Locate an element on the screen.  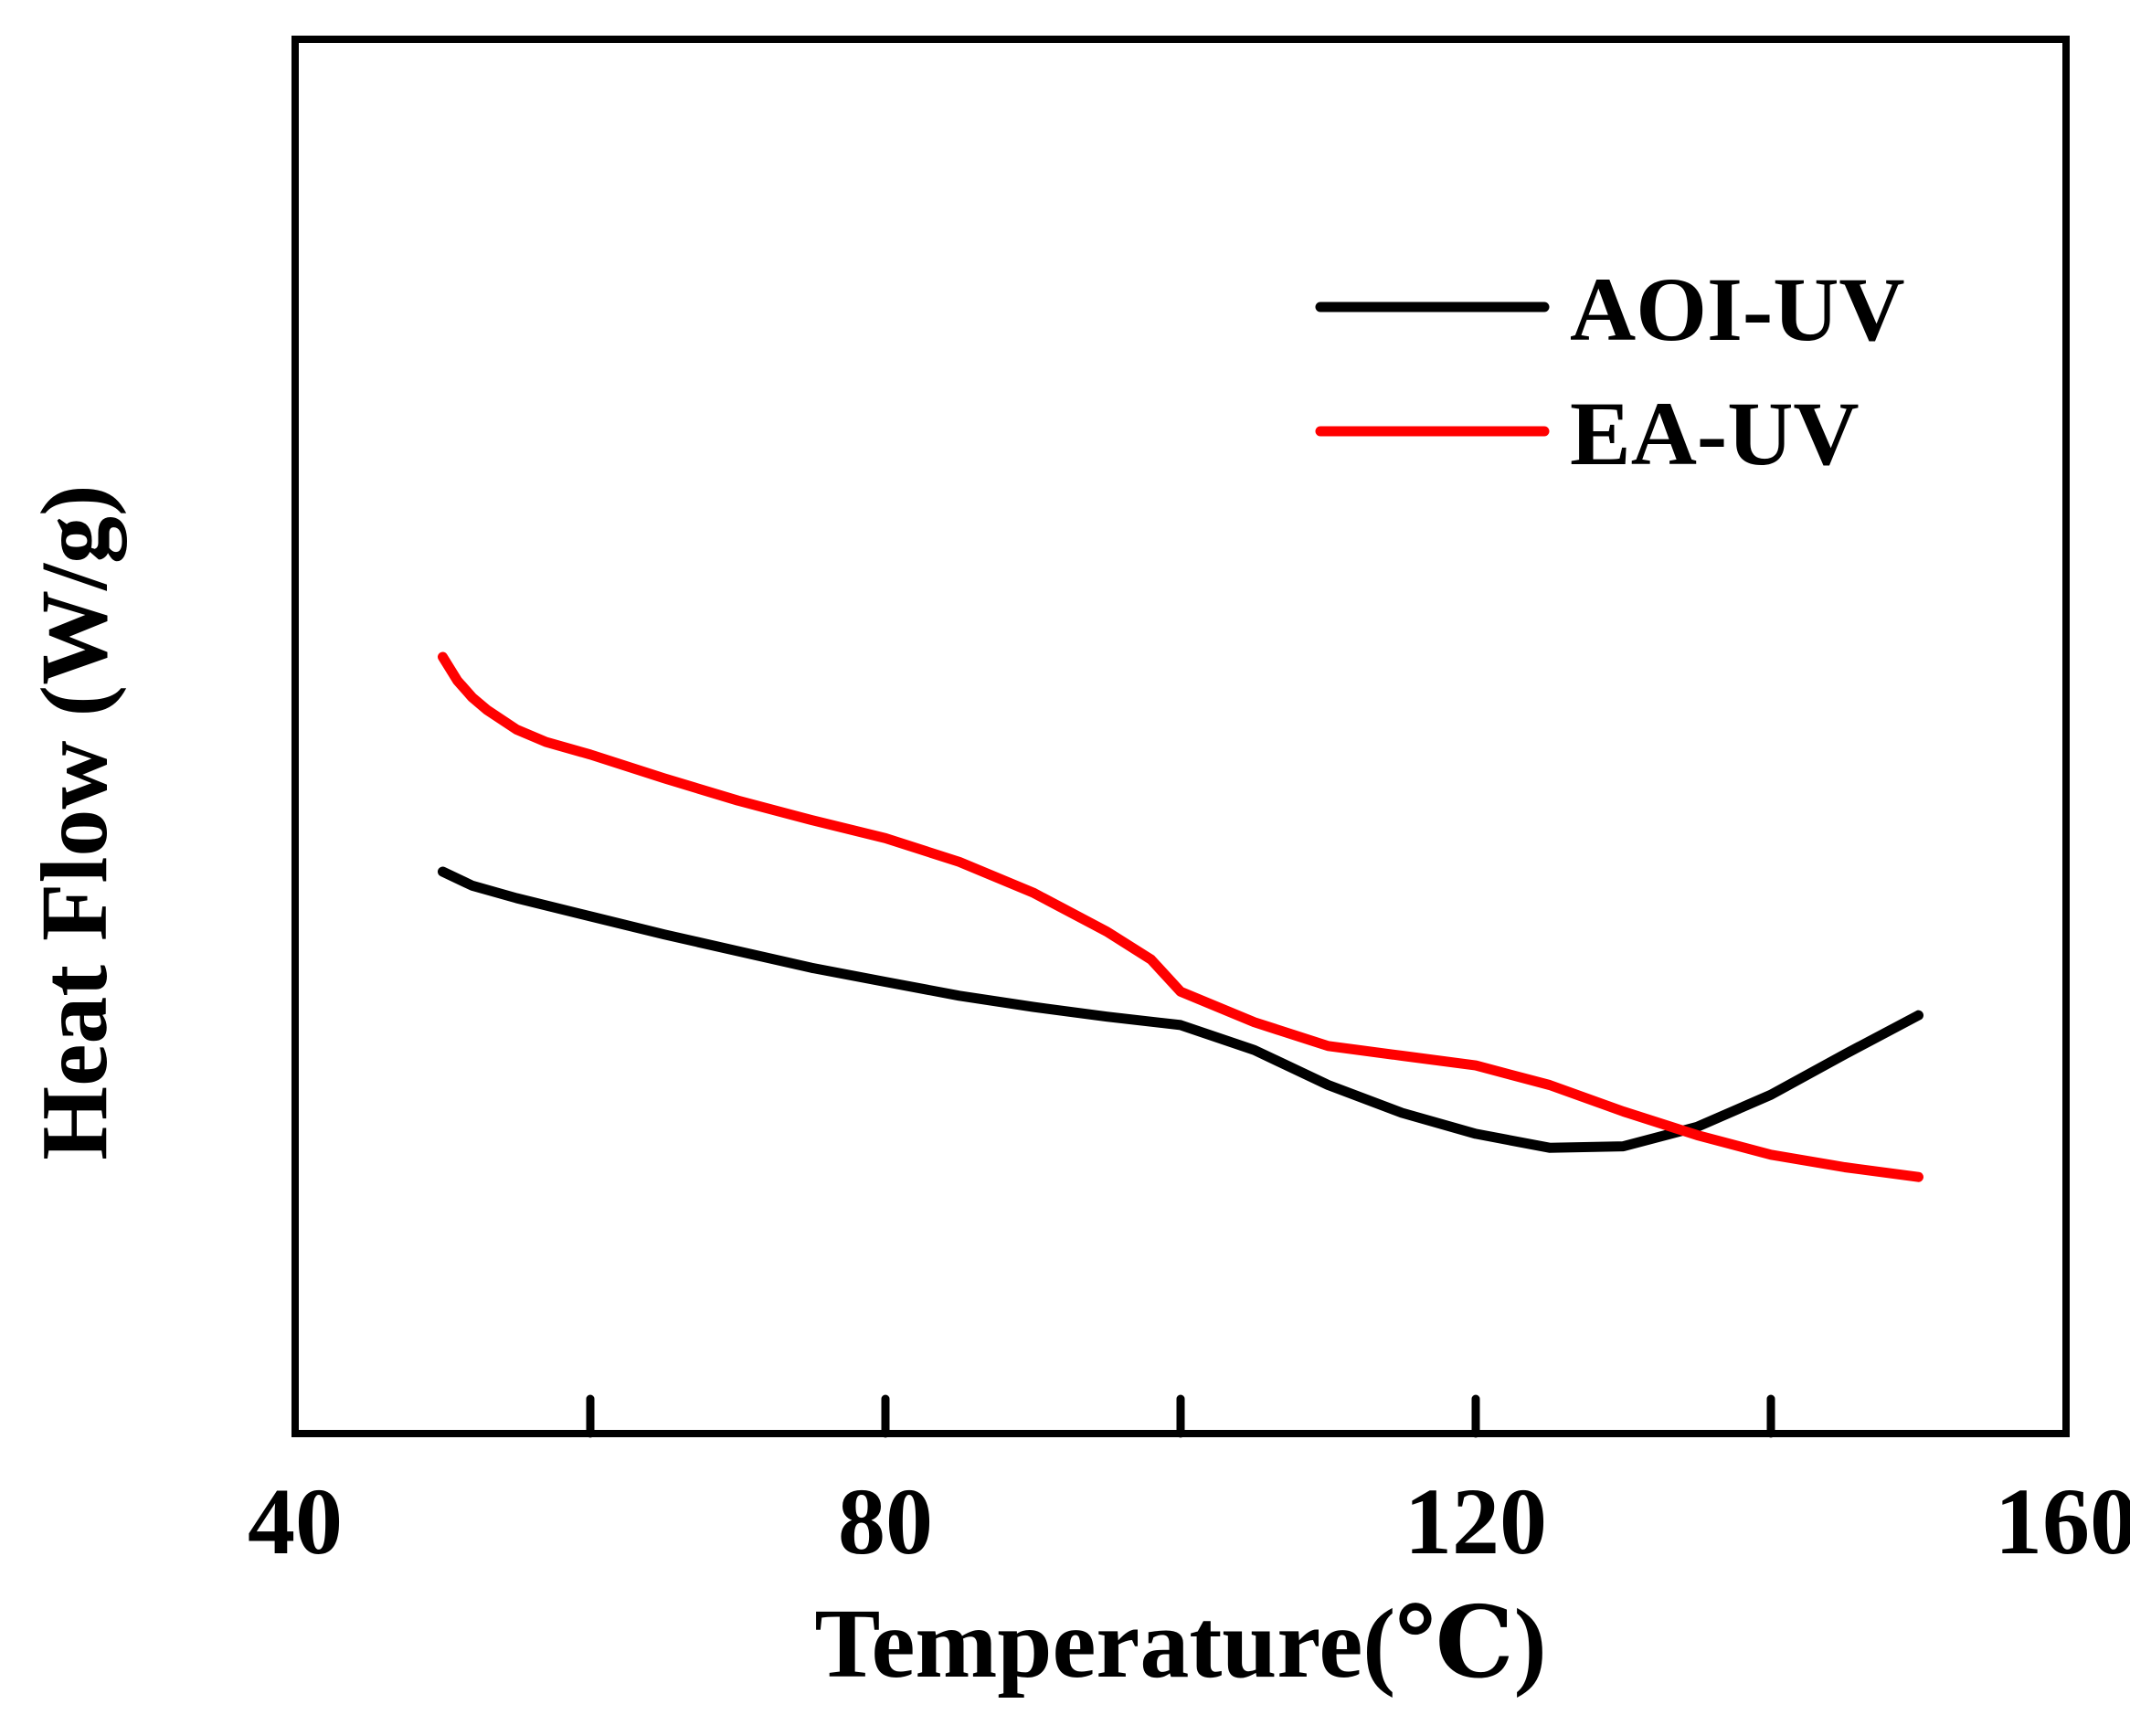
series-line-aoi-uv is located at coordinates (1180, 1009).